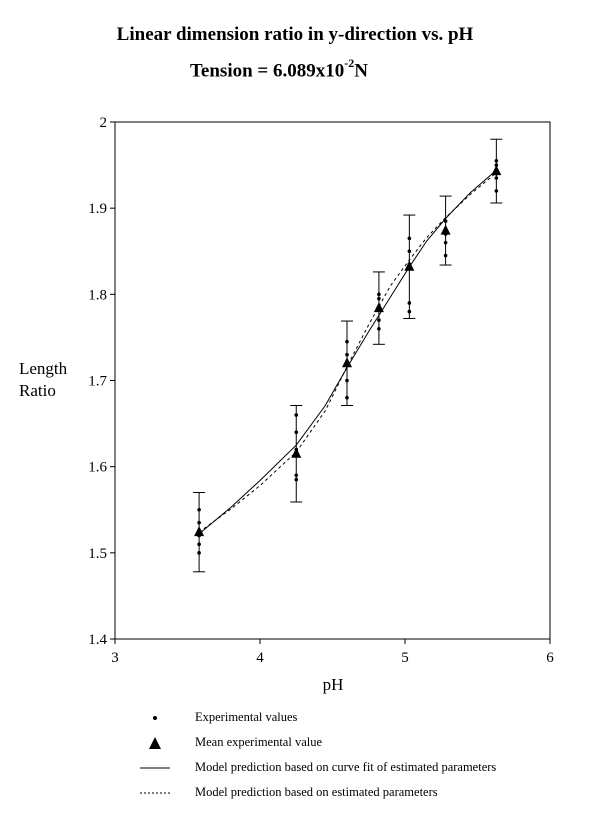 The height and width of the screenshot is (822, 593). What do you see at coordinates (349, 63) in the screenshot?
I see `tension-exponent: -2` at bounding box center [349, 63].